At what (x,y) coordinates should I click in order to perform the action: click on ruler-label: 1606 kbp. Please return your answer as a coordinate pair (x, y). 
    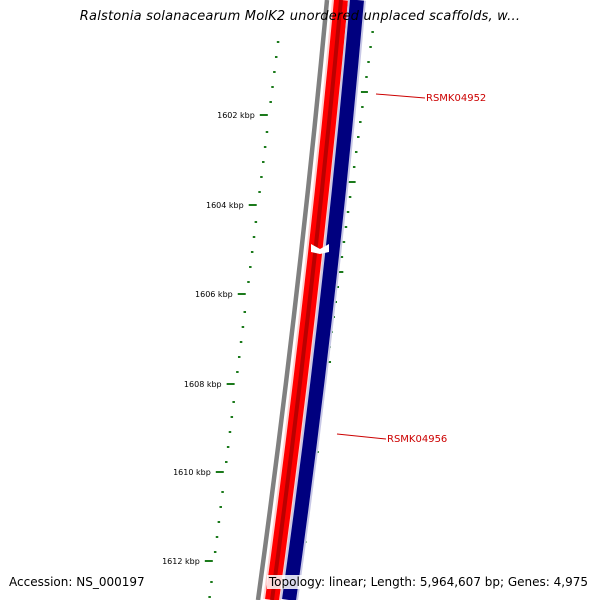
    Looking at the image, I should click on (214, 294).